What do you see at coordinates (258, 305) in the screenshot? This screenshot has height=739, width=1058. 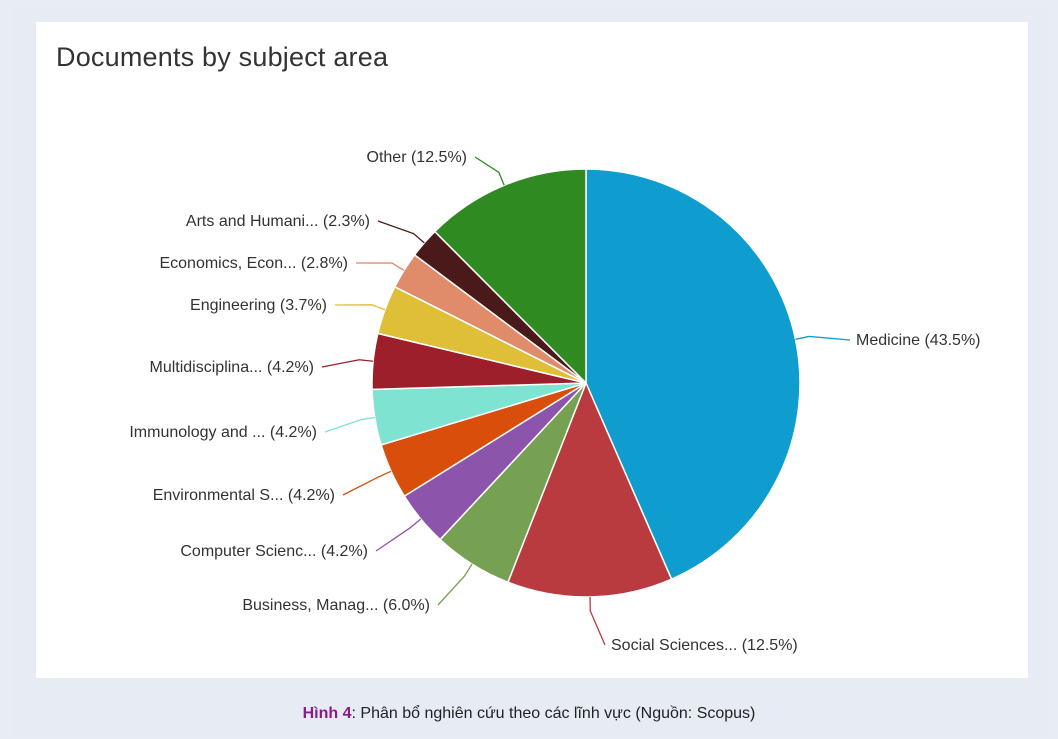 I see `slice-label: Engineering (3.7%)` at bounding box center [258, 305].